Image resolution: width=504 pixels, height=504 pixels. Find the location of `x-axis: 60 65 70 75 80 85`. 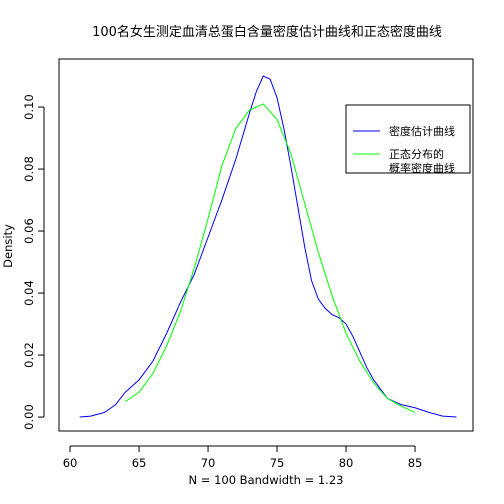

x-axis: 60 65 70 75 80 85 is located at coordinates (243, 457).